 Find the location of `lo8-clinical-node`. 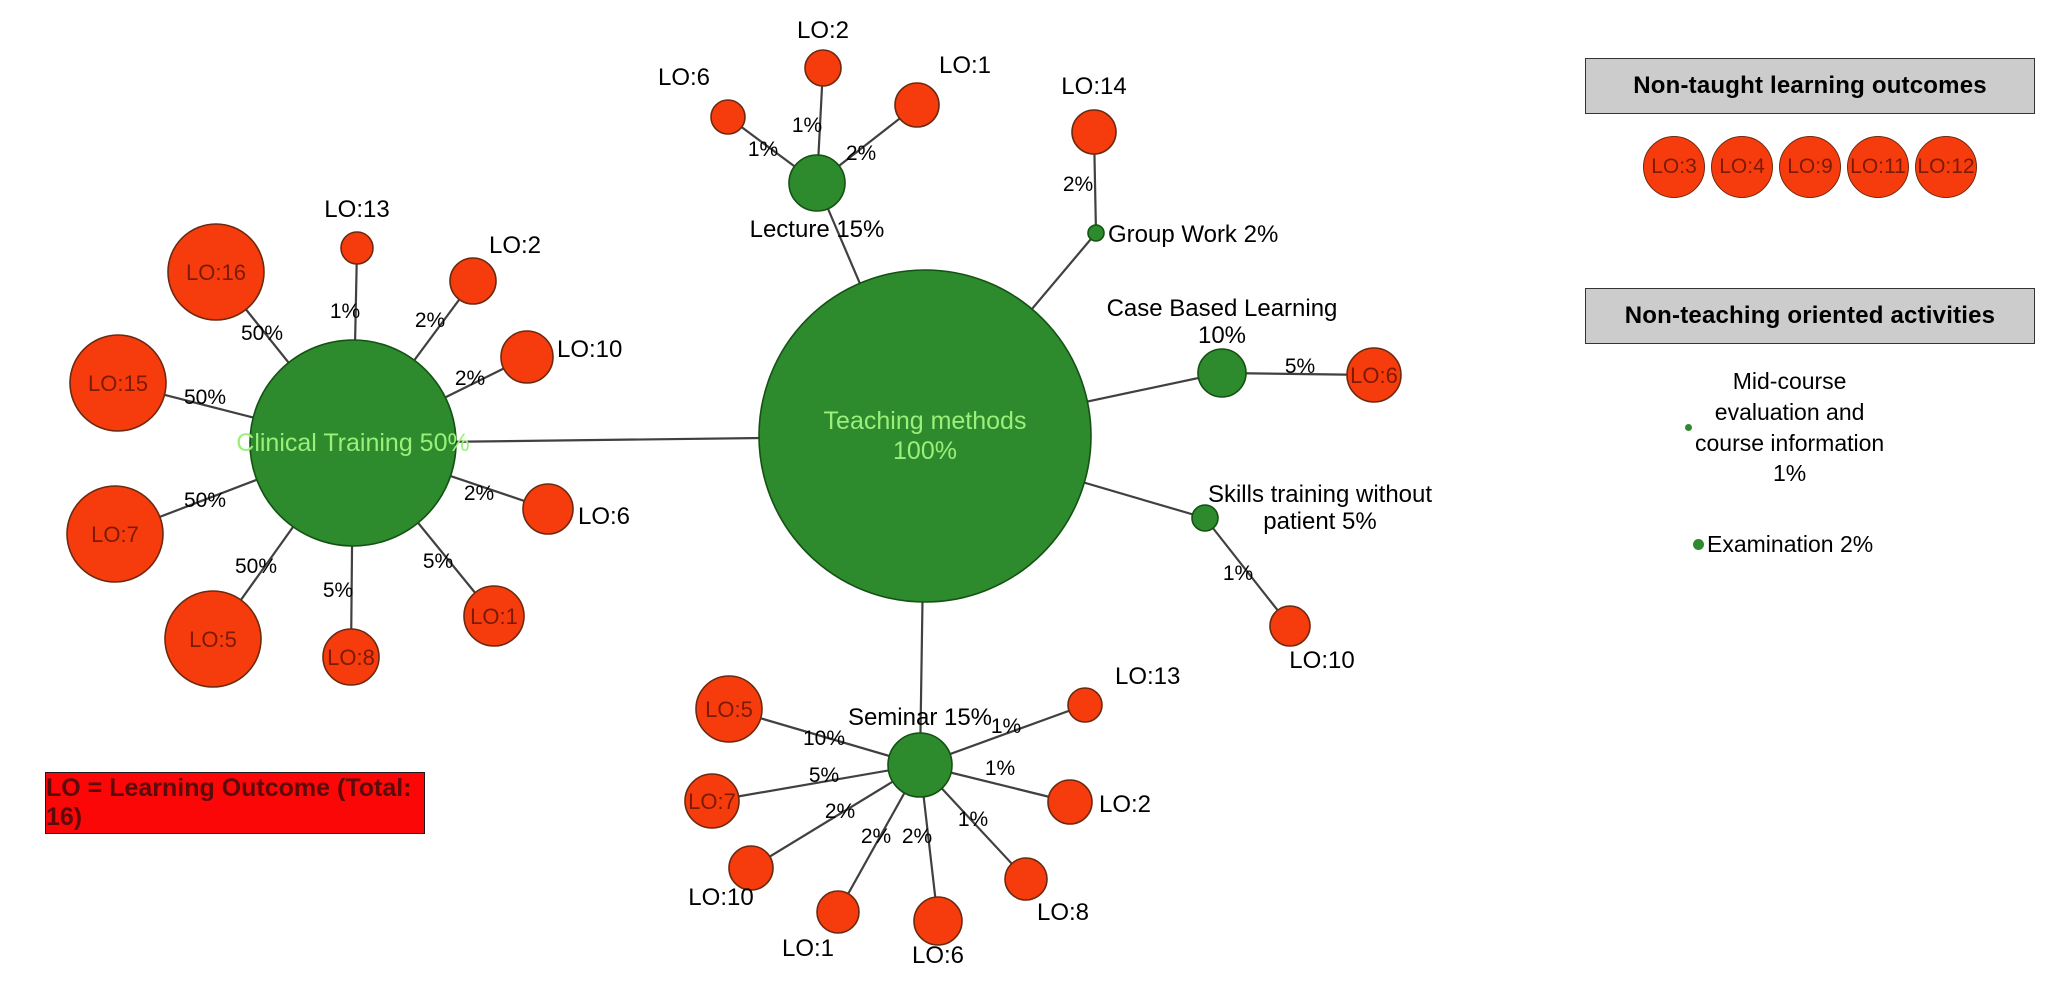

lo8-clinical-node is located at coordinates (351, 657).